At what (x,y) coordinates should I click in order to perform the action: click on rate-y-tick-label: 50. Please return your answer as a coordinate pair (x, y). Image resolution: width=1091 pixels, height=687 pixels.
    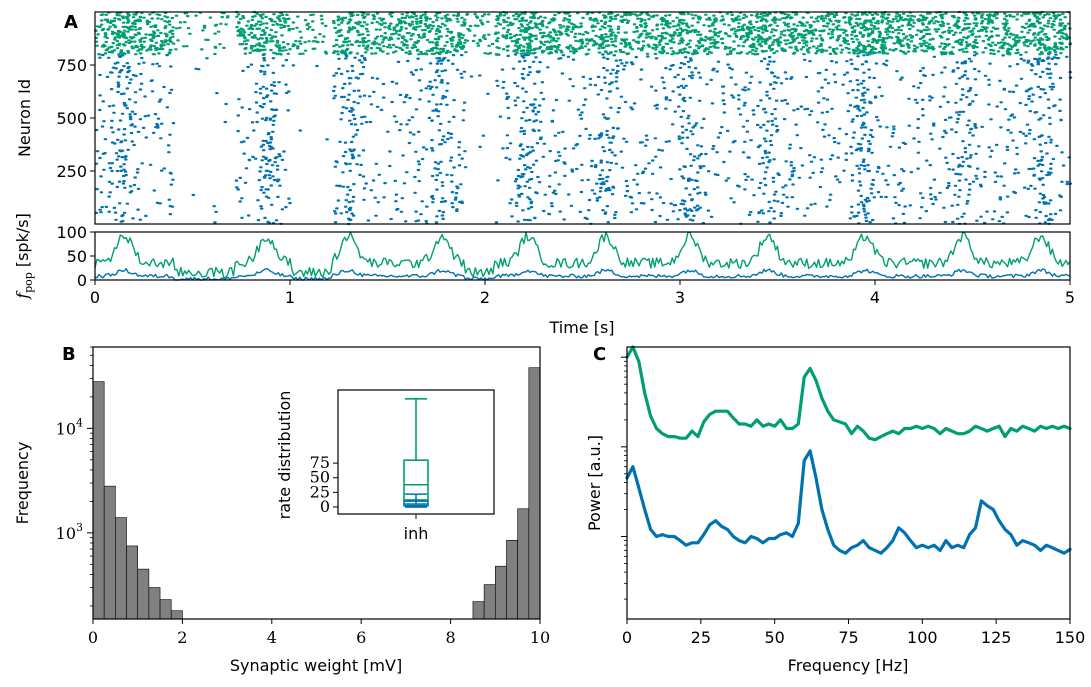
    Looking at the image, I should click on (77, 256).